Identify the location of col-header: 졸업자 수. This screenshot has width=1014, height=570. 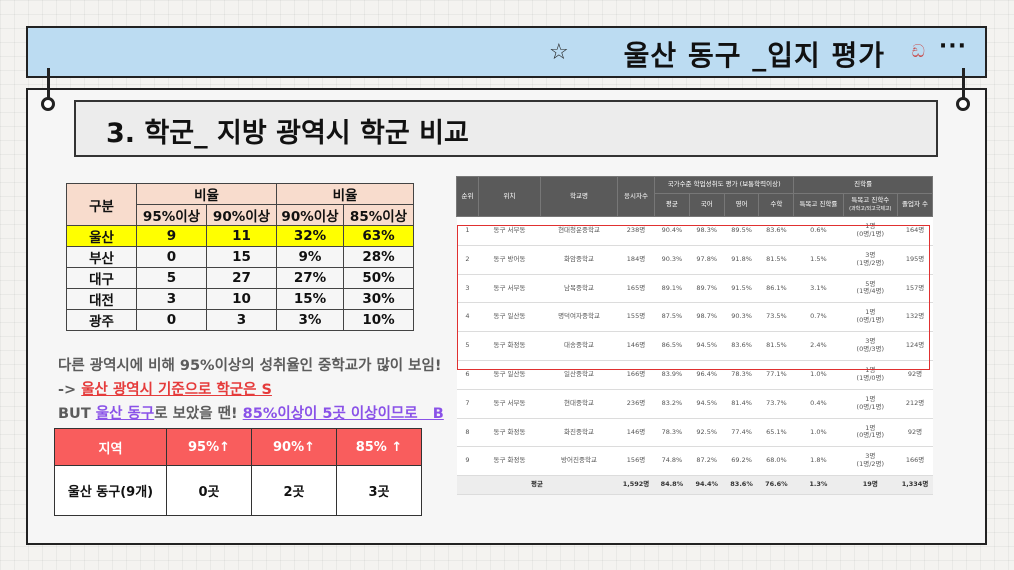
(915, 205).